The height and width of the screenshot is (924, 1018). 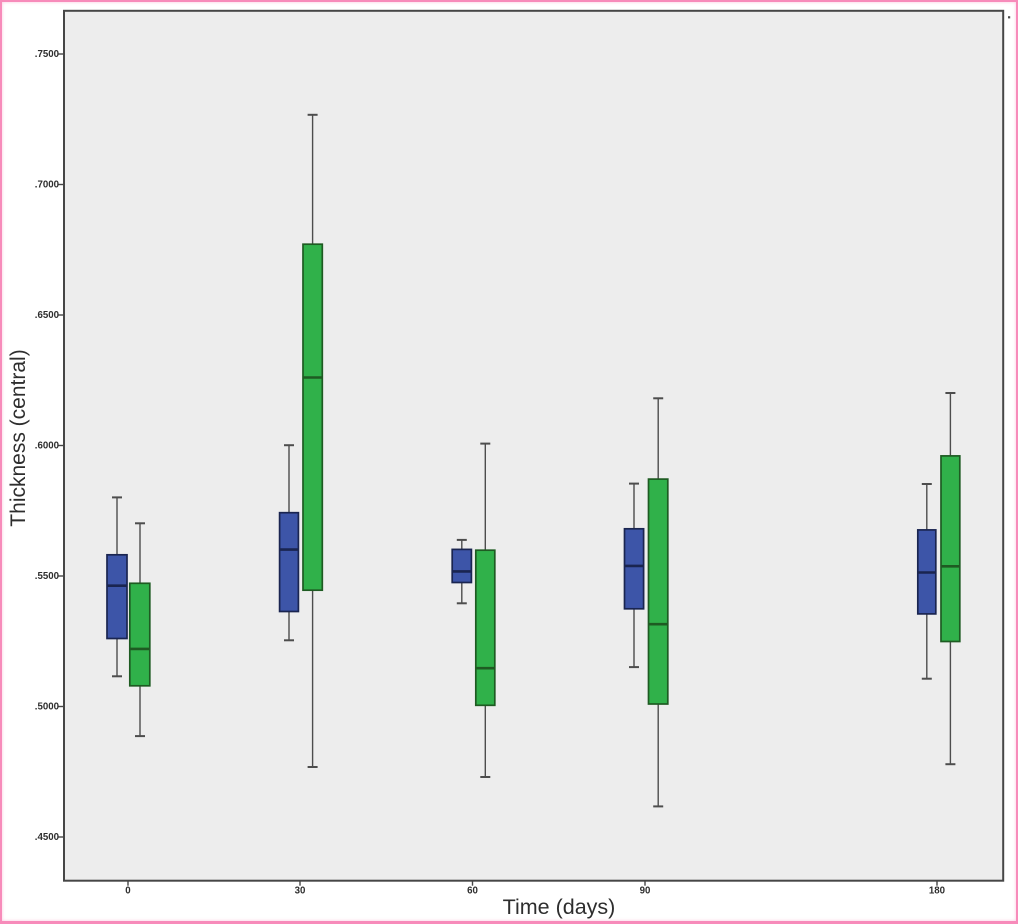 I want to click on svg-text: .7000, so click(x=47, y=185).